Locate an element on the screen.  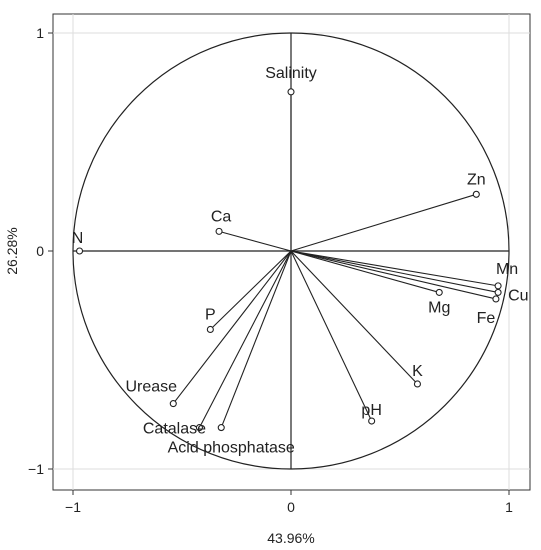
x-tick-label: 0 is located at coordinates (291, 507).